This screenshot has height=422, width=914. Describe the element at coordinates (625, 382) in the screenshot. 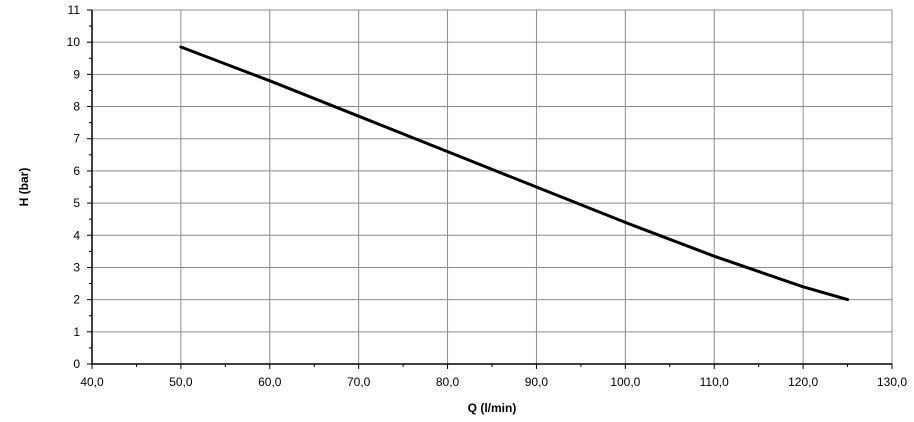

I see `x-tick-label: 100,0` at that location.